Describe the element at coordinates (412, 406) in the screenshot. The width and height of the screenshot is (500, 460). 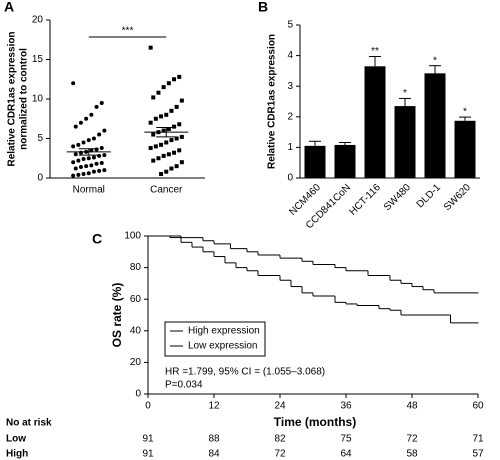
I see `x-tick-label: 48` at that location.